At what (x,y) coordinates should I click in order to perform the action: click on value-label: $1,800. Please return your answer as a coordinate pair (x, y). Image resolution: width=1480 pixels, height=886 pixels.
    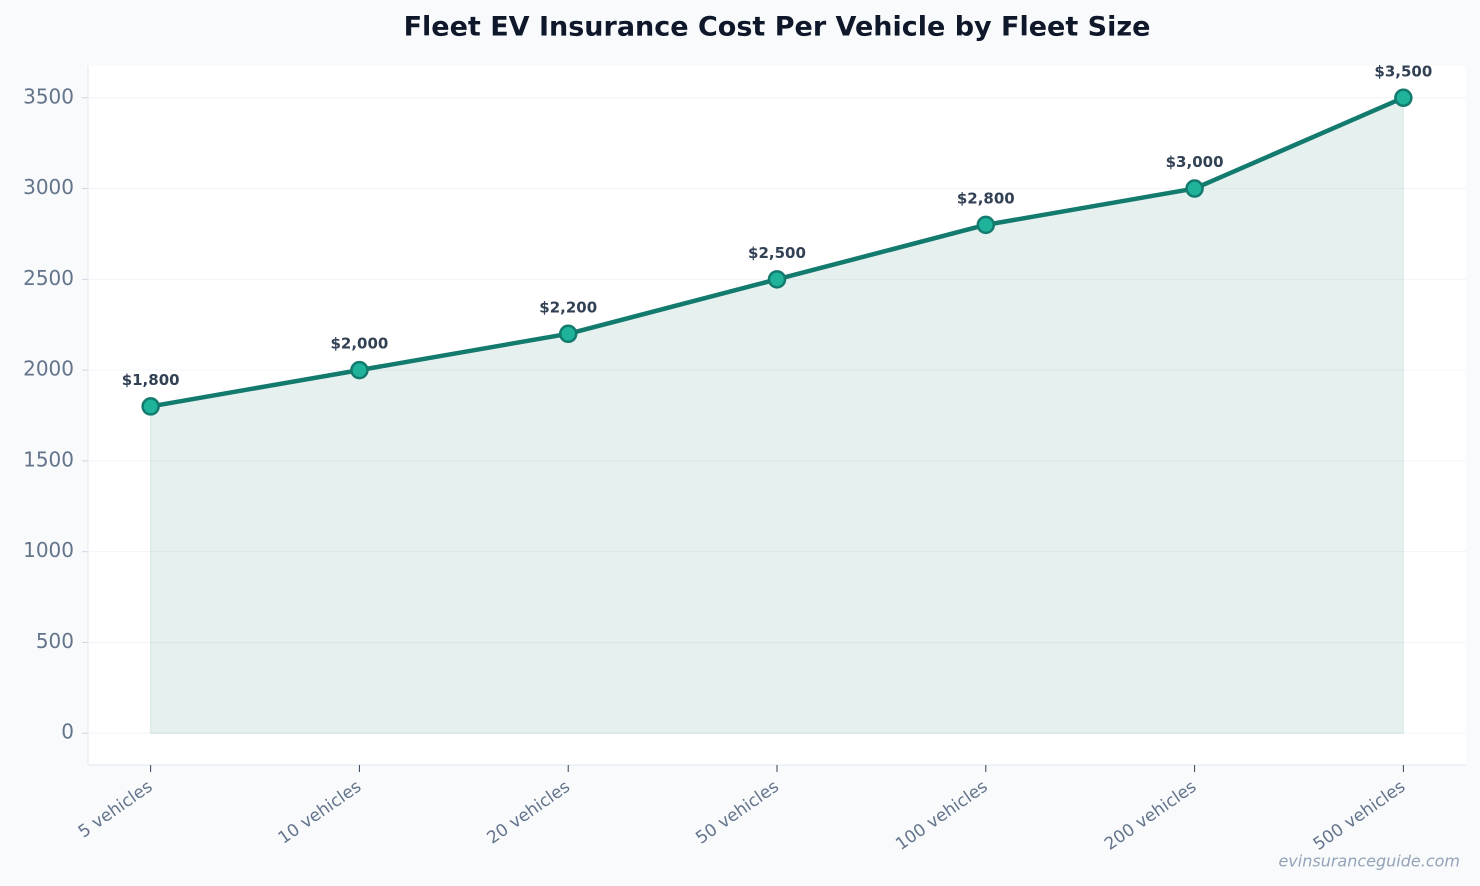
    Looking at the image, I should click on (151, 380).